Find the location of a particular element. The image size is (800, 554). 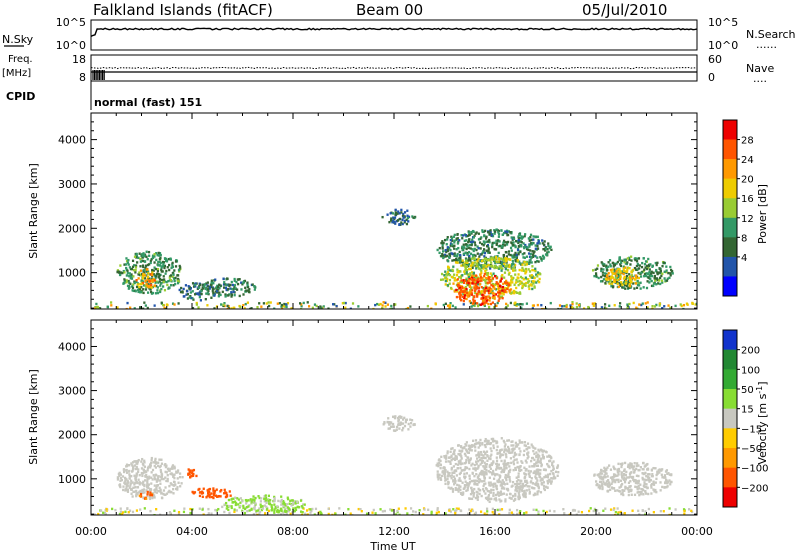

colorbar-swatch is located at coordinates (730, 458).